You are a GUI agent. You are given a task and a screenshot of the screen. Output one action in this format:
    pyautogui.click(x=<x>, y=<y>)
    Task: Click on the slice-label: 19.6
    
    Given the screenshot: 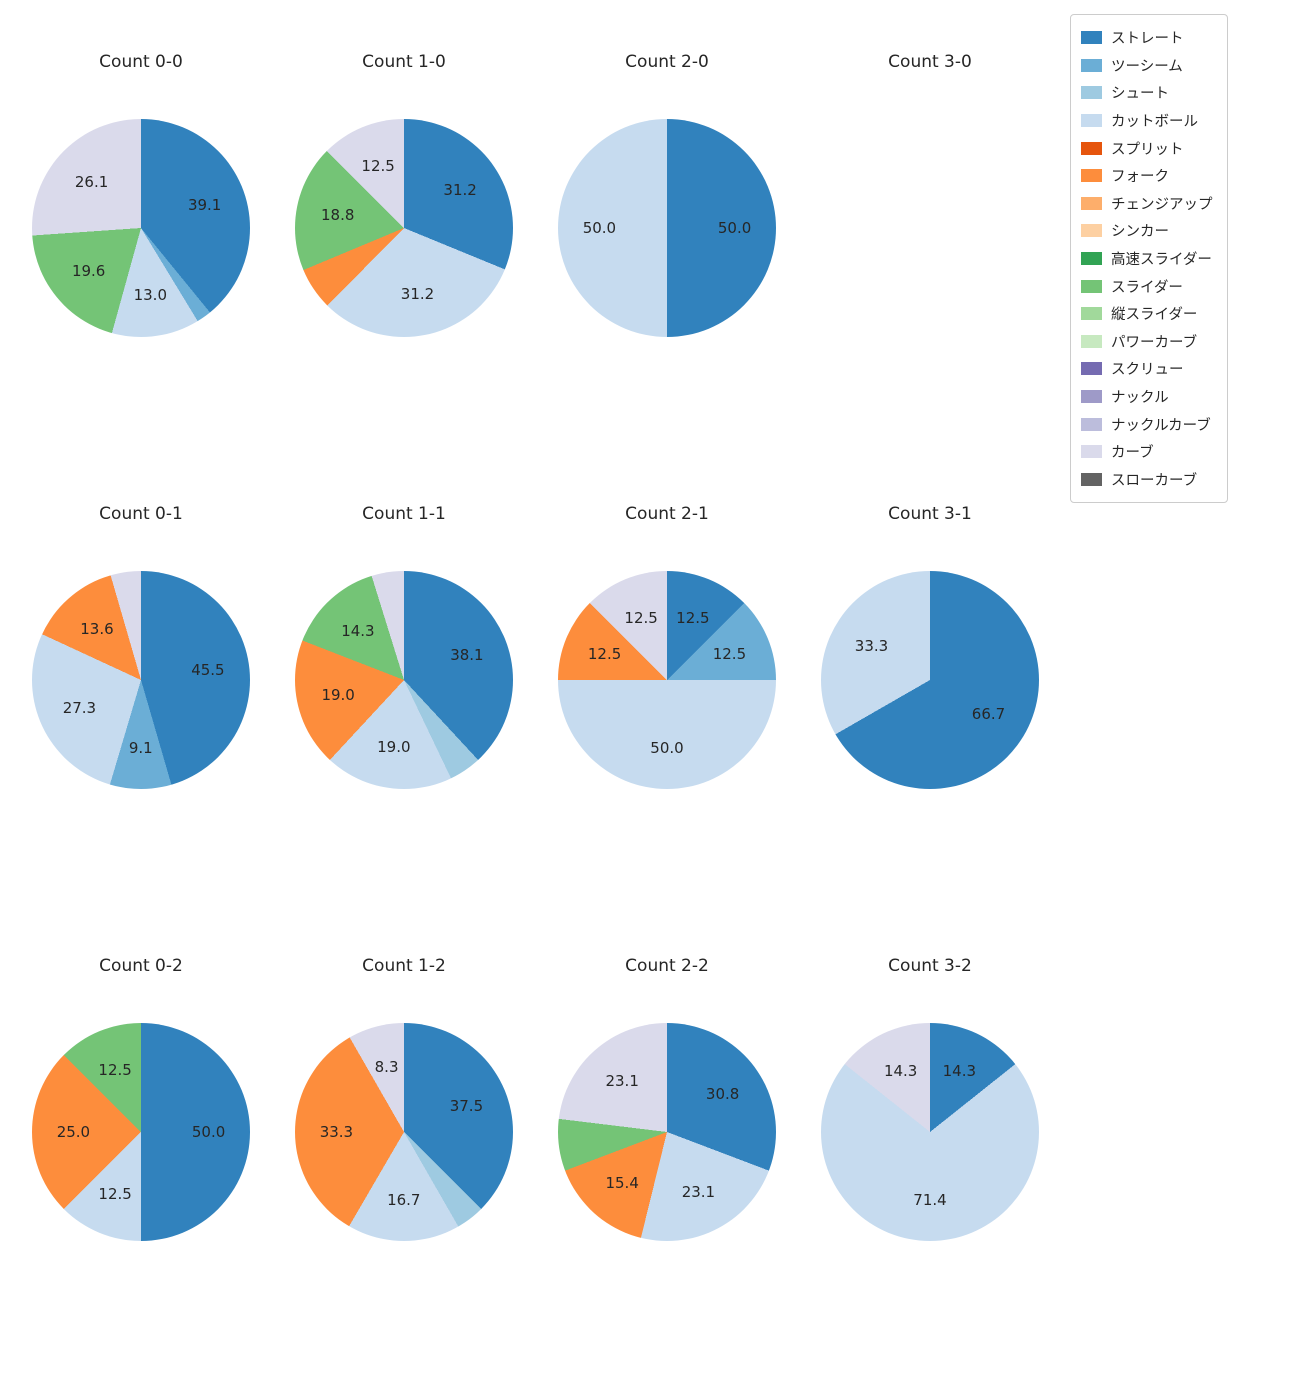 What is the action you would take?
    pyautogui.click(x=88, y=270)
    